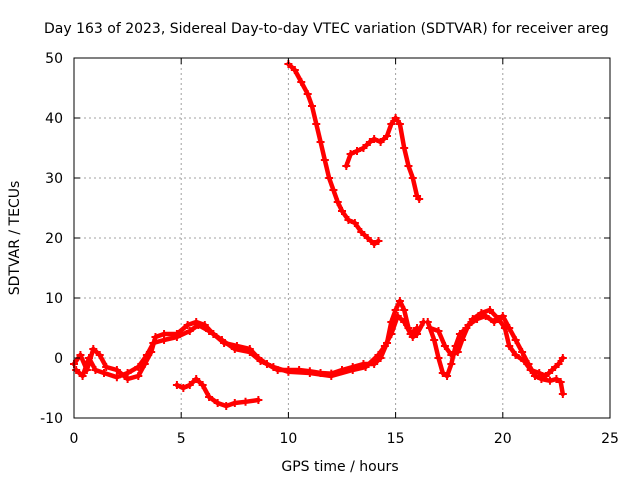 The height and width of the screenshot is (484, 640). What do you see at coordinates (51, 419) in the screenshot?
I see `y-tick-label: -10` at bounding box center [51, 419].